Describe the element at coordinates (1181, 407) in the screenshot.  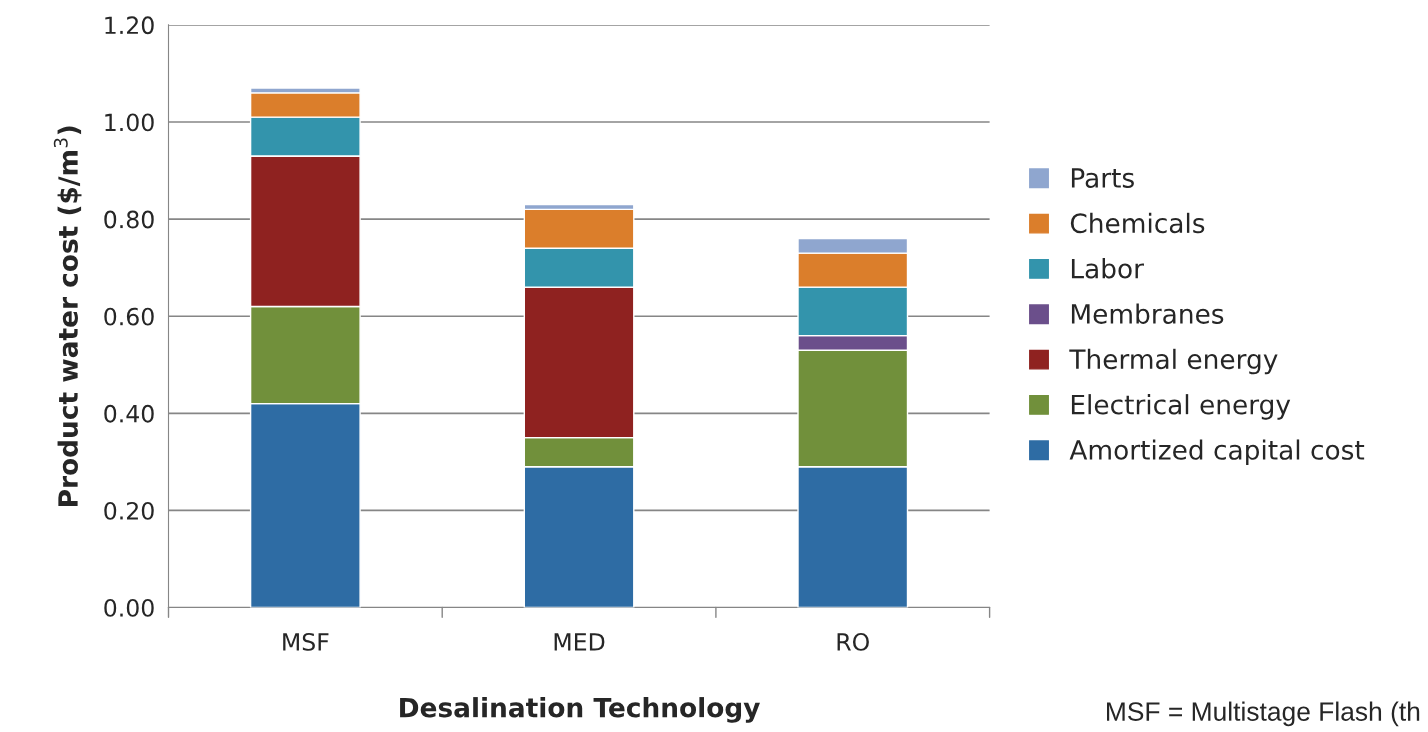
I see `legend-label: Electrical energy` at that location.